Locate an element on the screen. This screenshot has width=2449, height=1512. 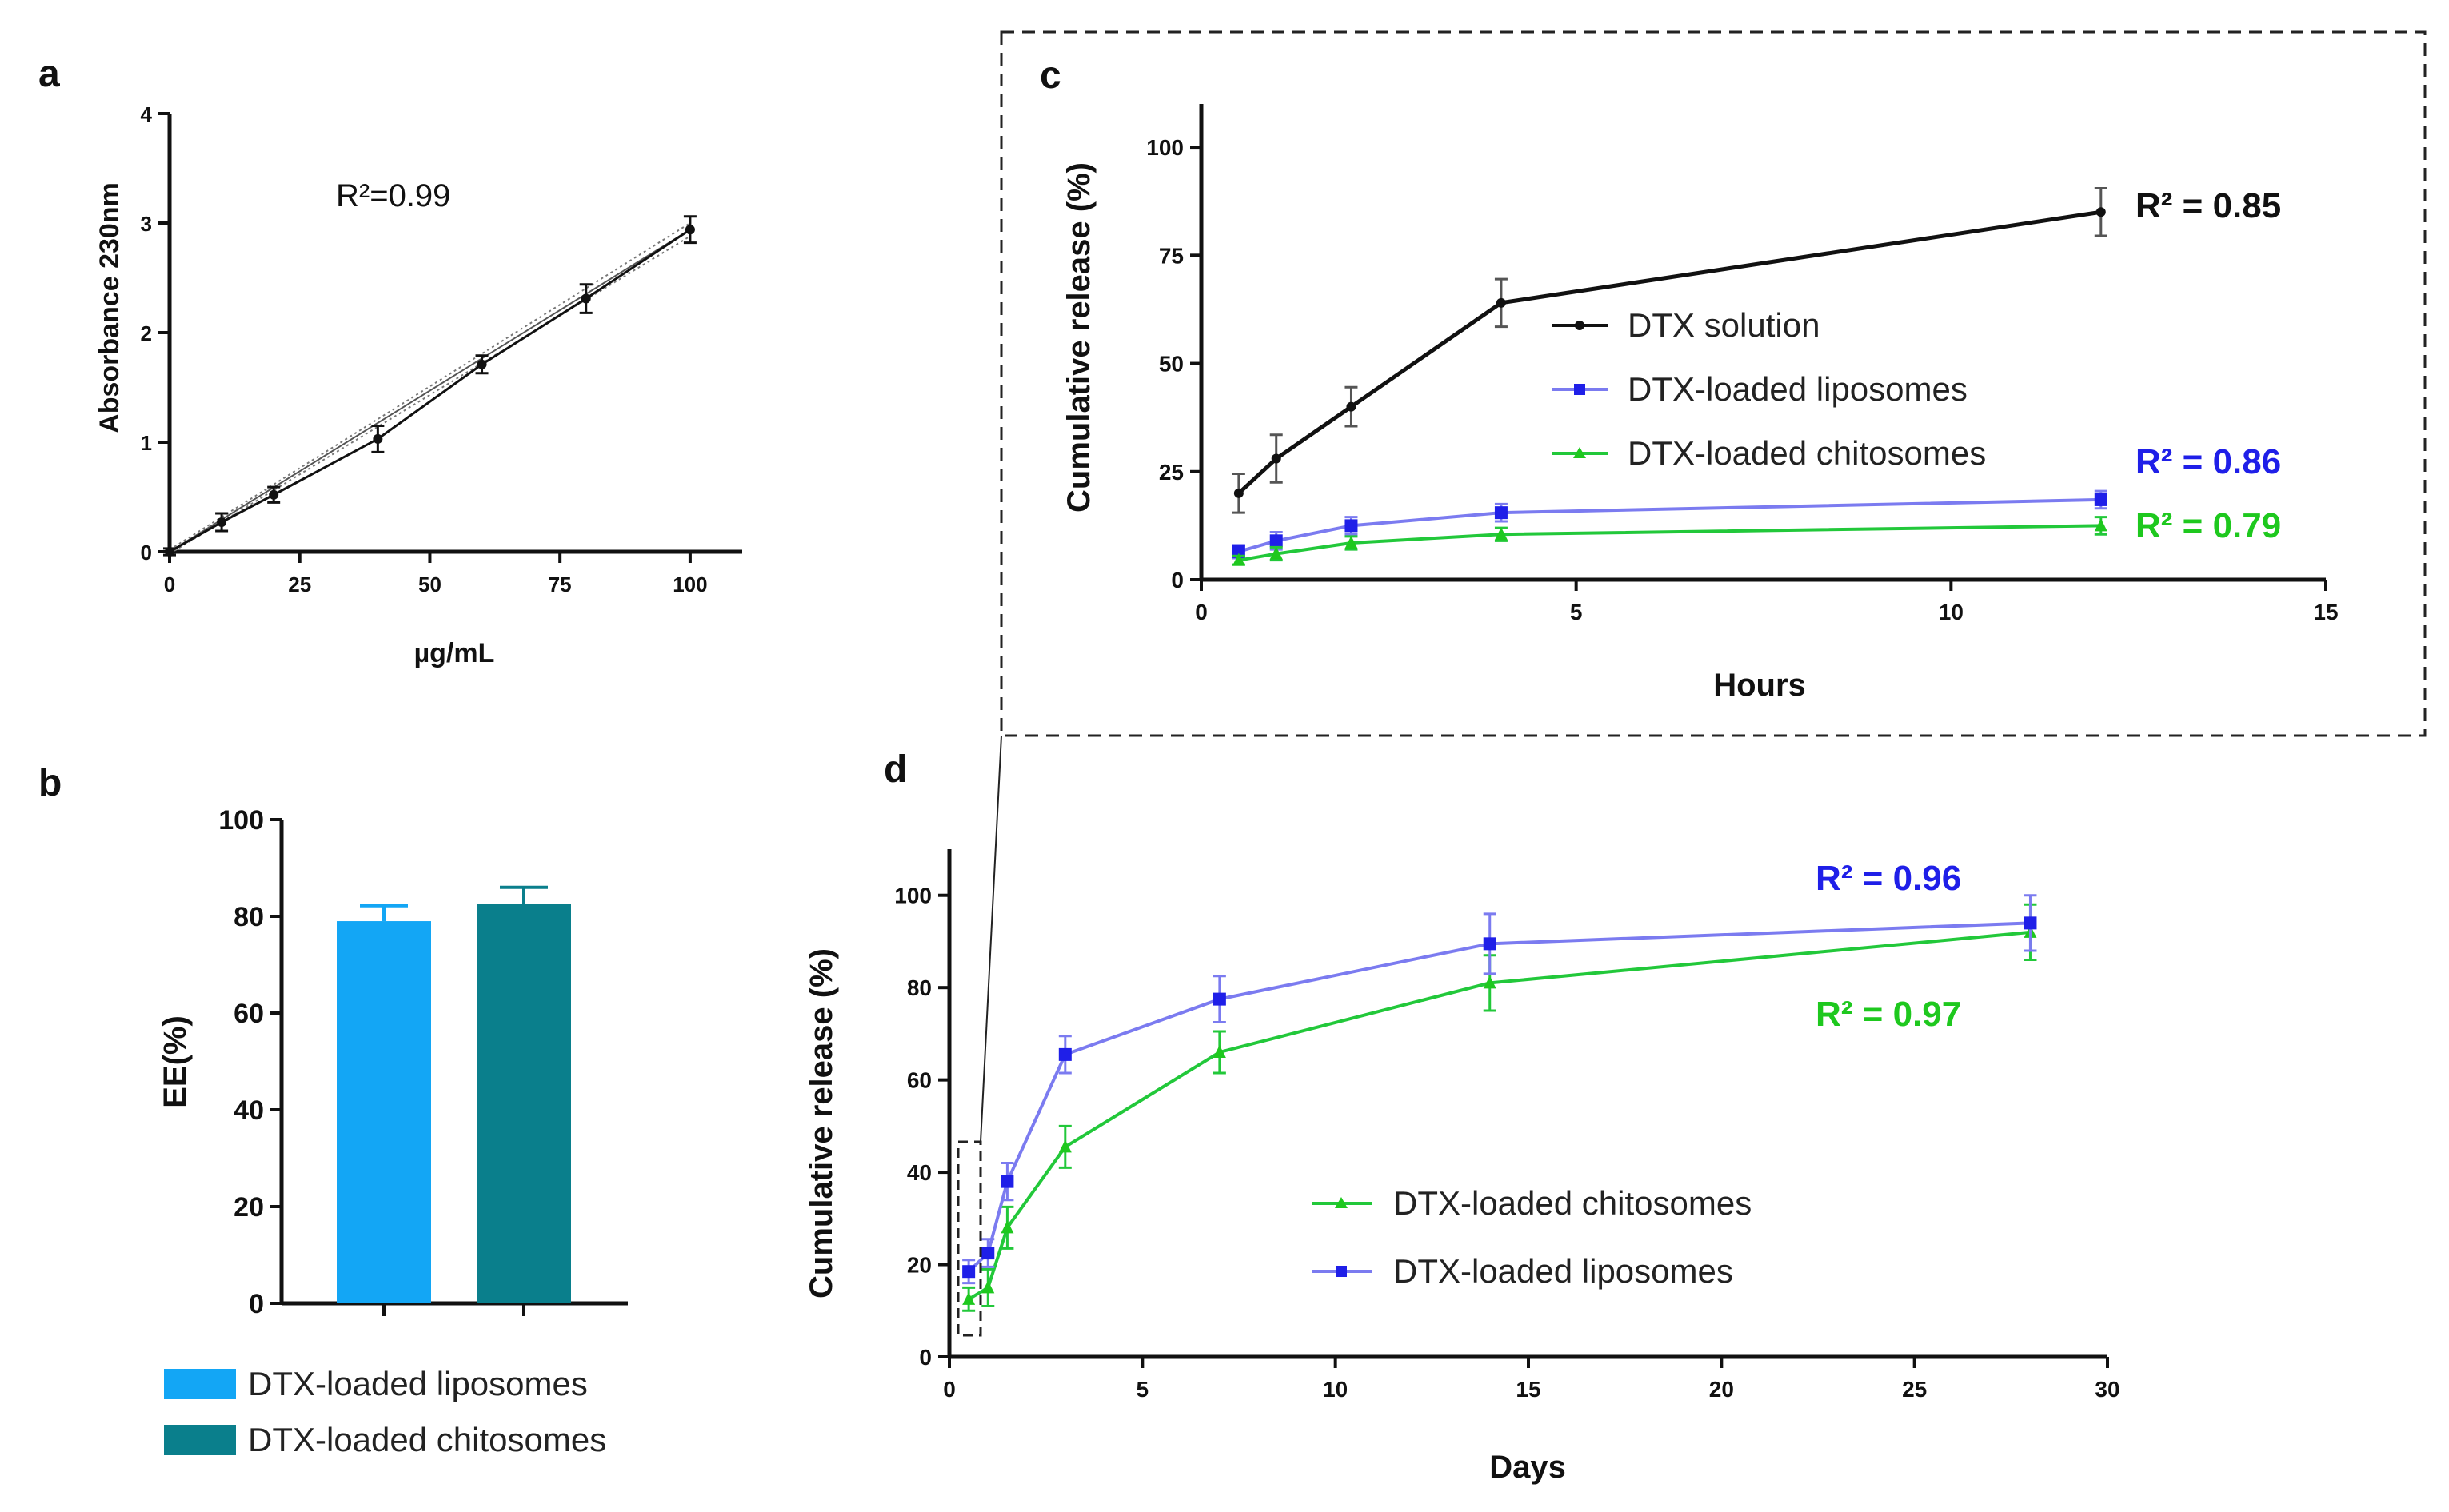
panel-b-y-axis-title: EE(%) is located at coordinates (175, 1061).